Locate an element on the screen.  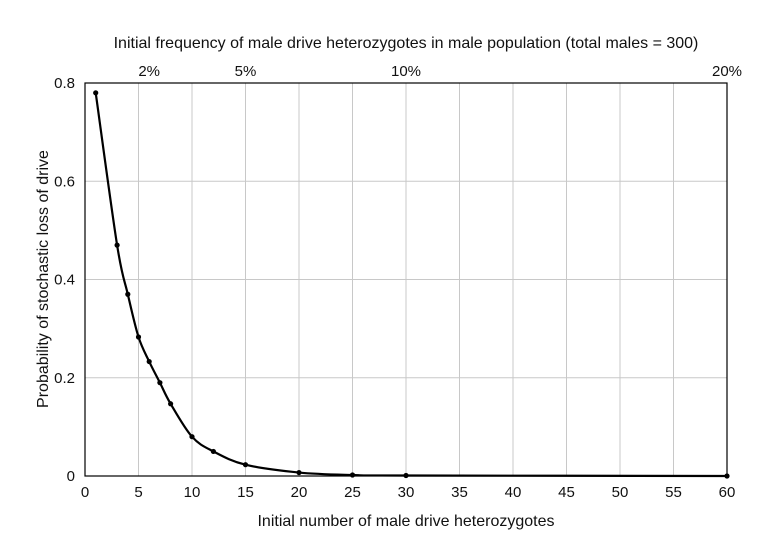
x-tick-label: 45 is located at coordinates (566, 492).